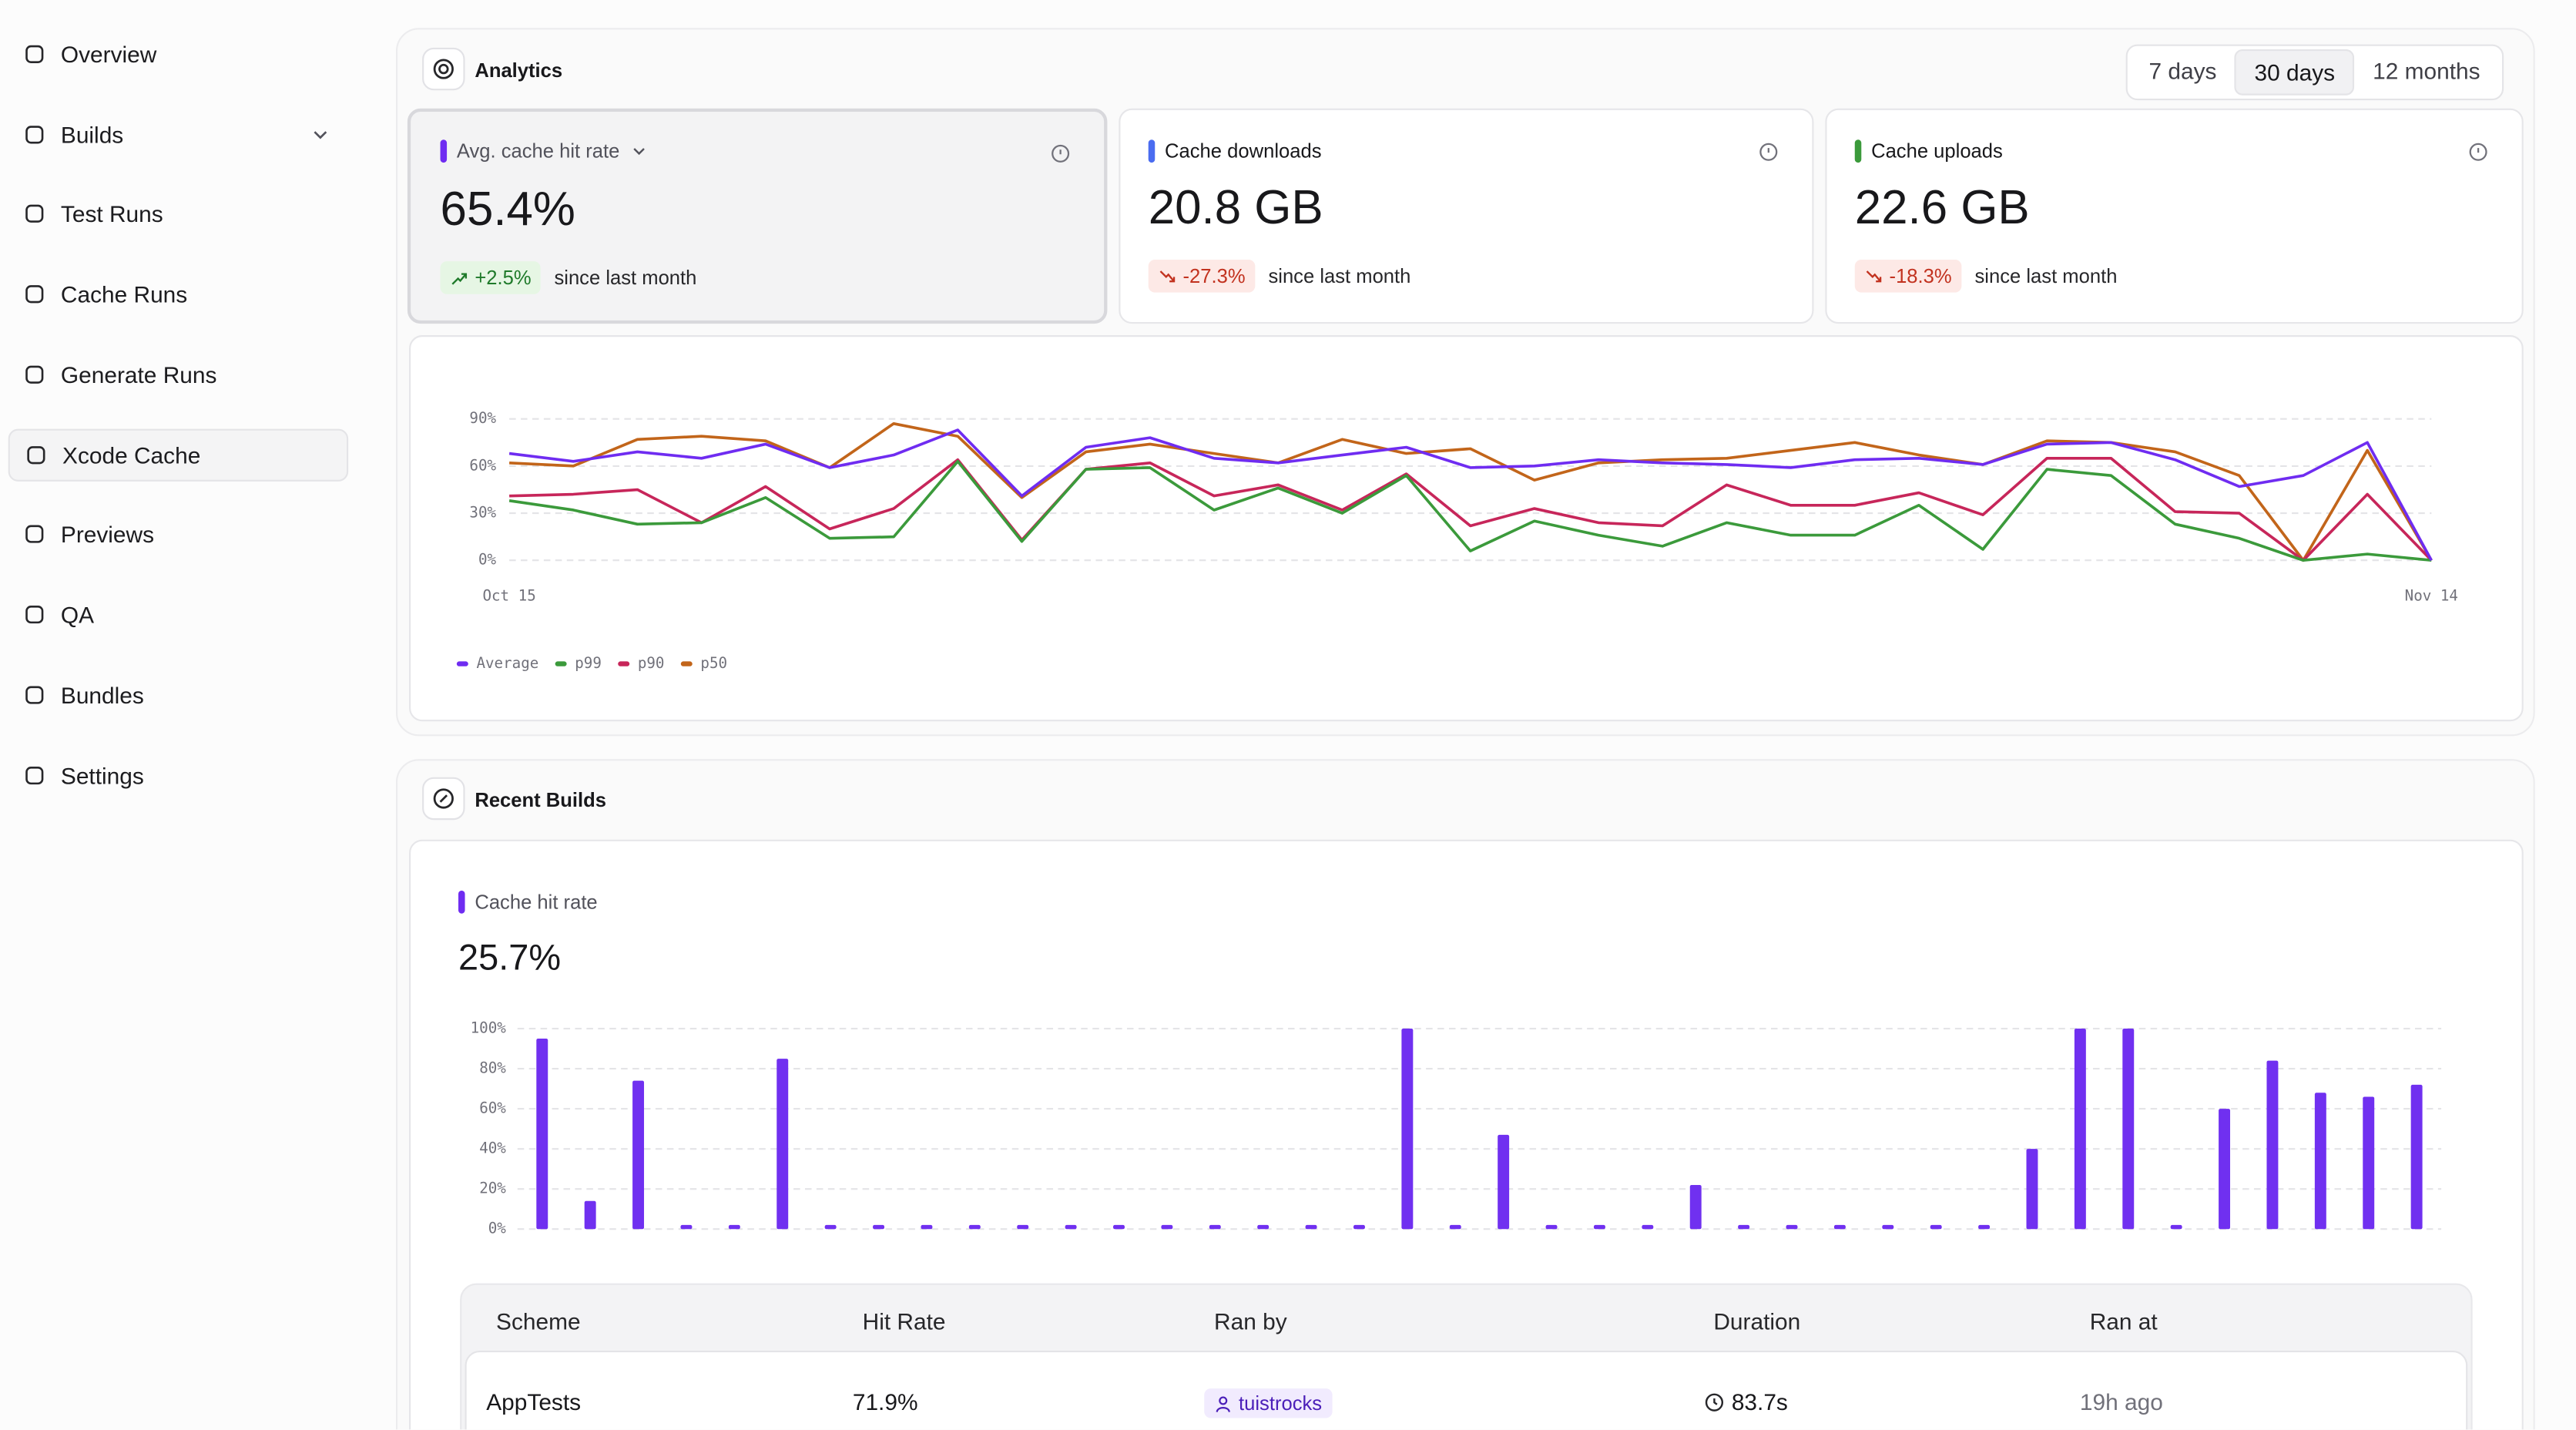  I want to click on user-chip: tuistrocks, so click(1268, 1403).